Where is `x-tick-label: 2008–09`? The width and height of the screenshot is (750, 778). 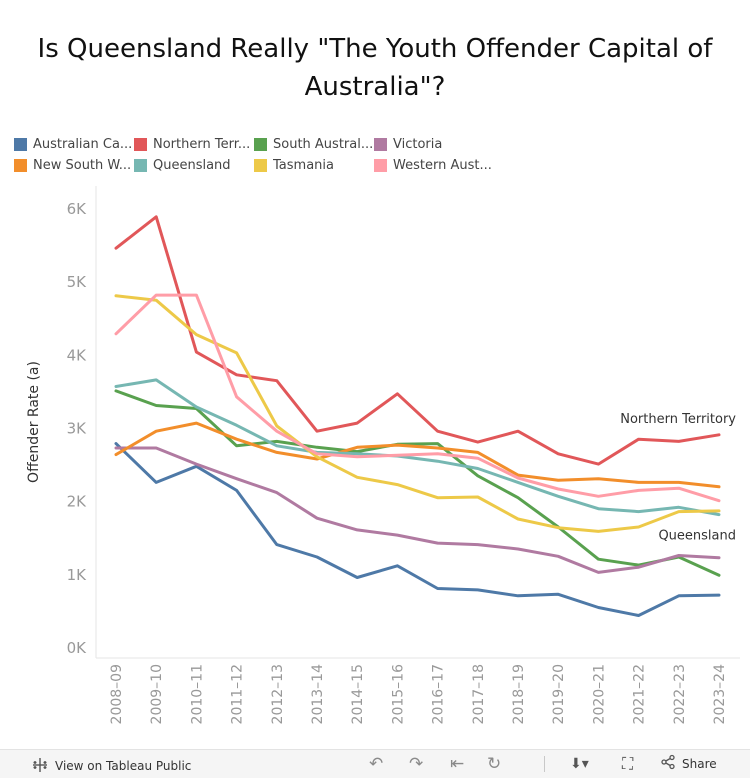
x-tick-label: 2008–09 is located at coordinates (117, 694).